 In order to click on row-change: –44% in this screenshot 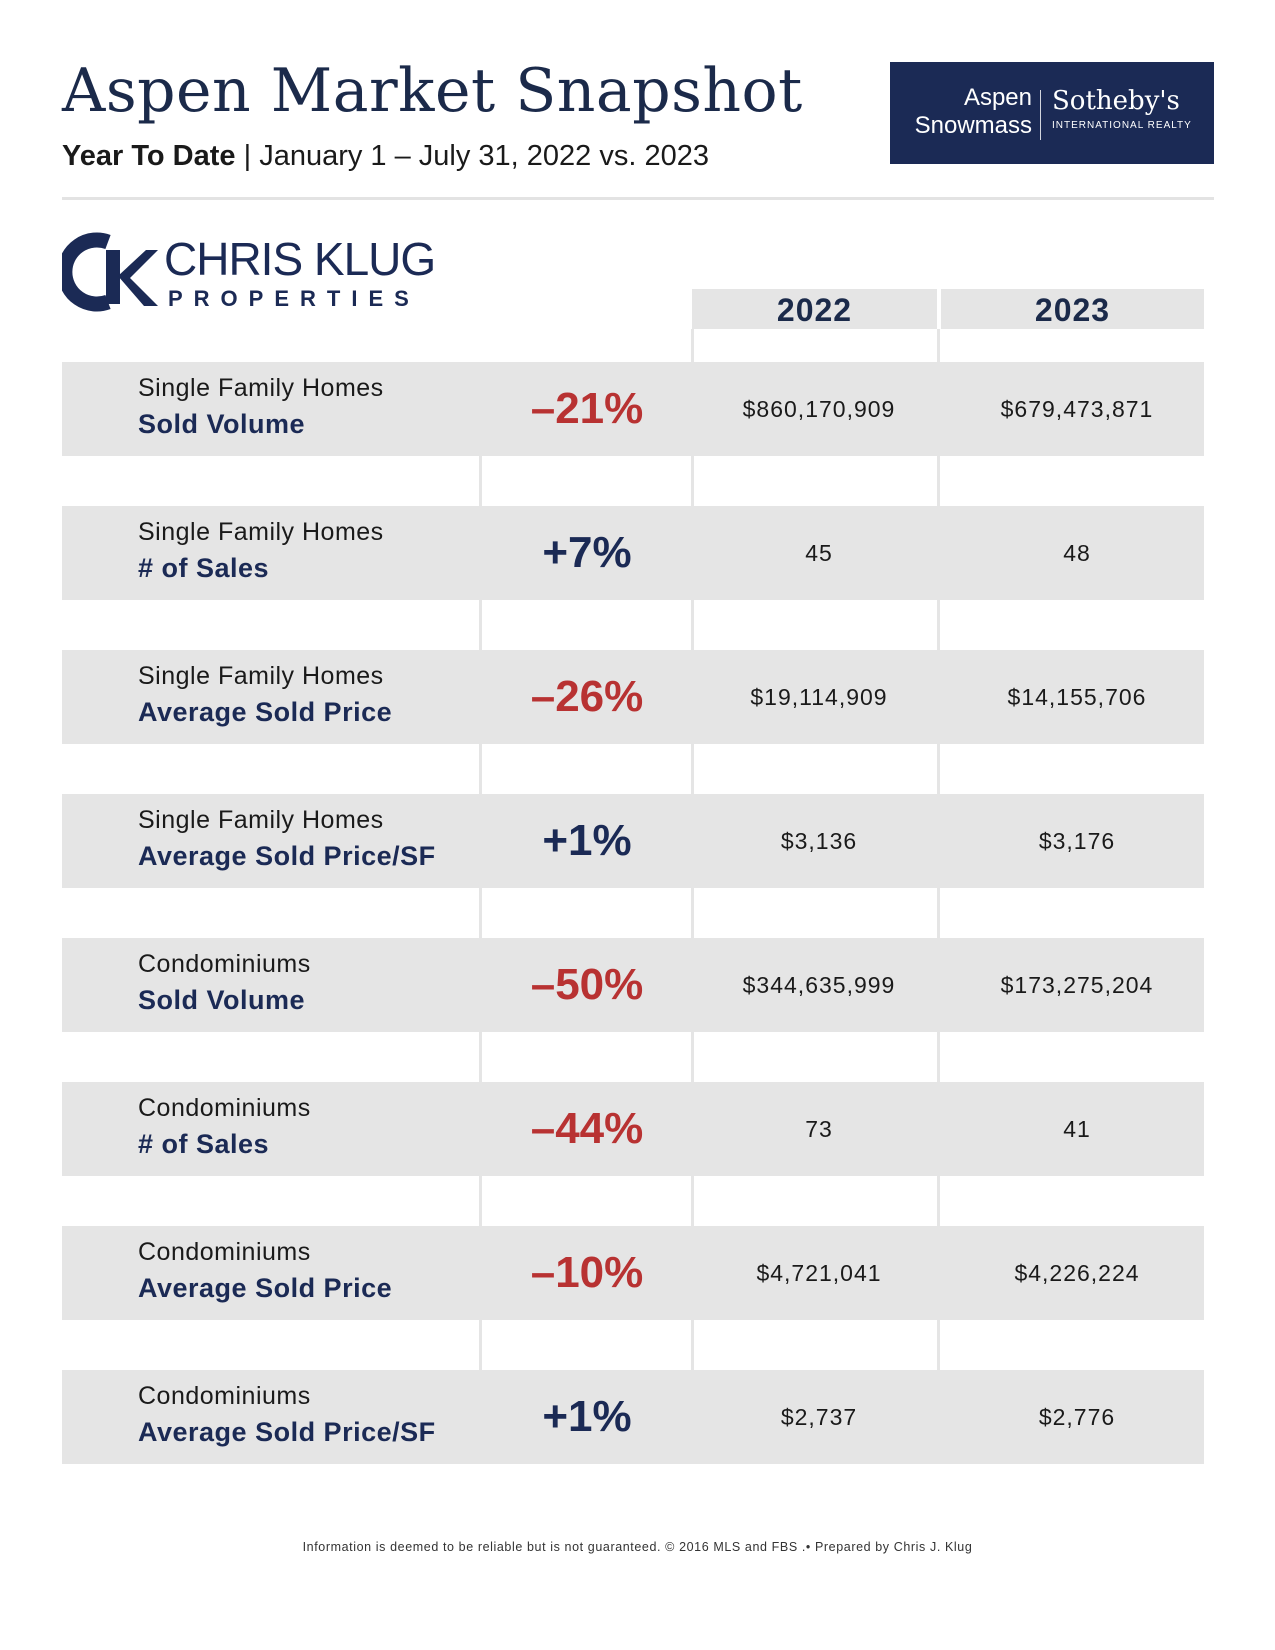, I will do `click(587, 1128)`.